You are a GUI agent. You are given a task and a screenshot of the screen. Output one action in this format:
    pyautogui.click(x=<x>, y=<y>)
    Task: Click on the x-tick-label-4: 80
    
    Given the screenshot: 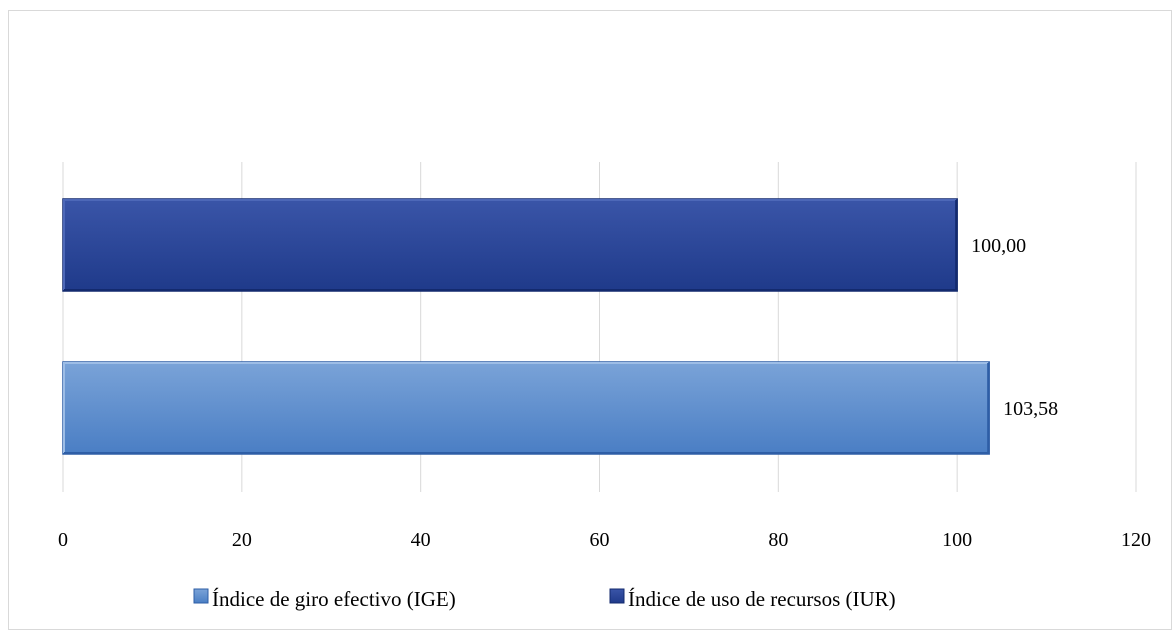 What is the action you would take?
    pyautogui.click(x=778, y=540)
    